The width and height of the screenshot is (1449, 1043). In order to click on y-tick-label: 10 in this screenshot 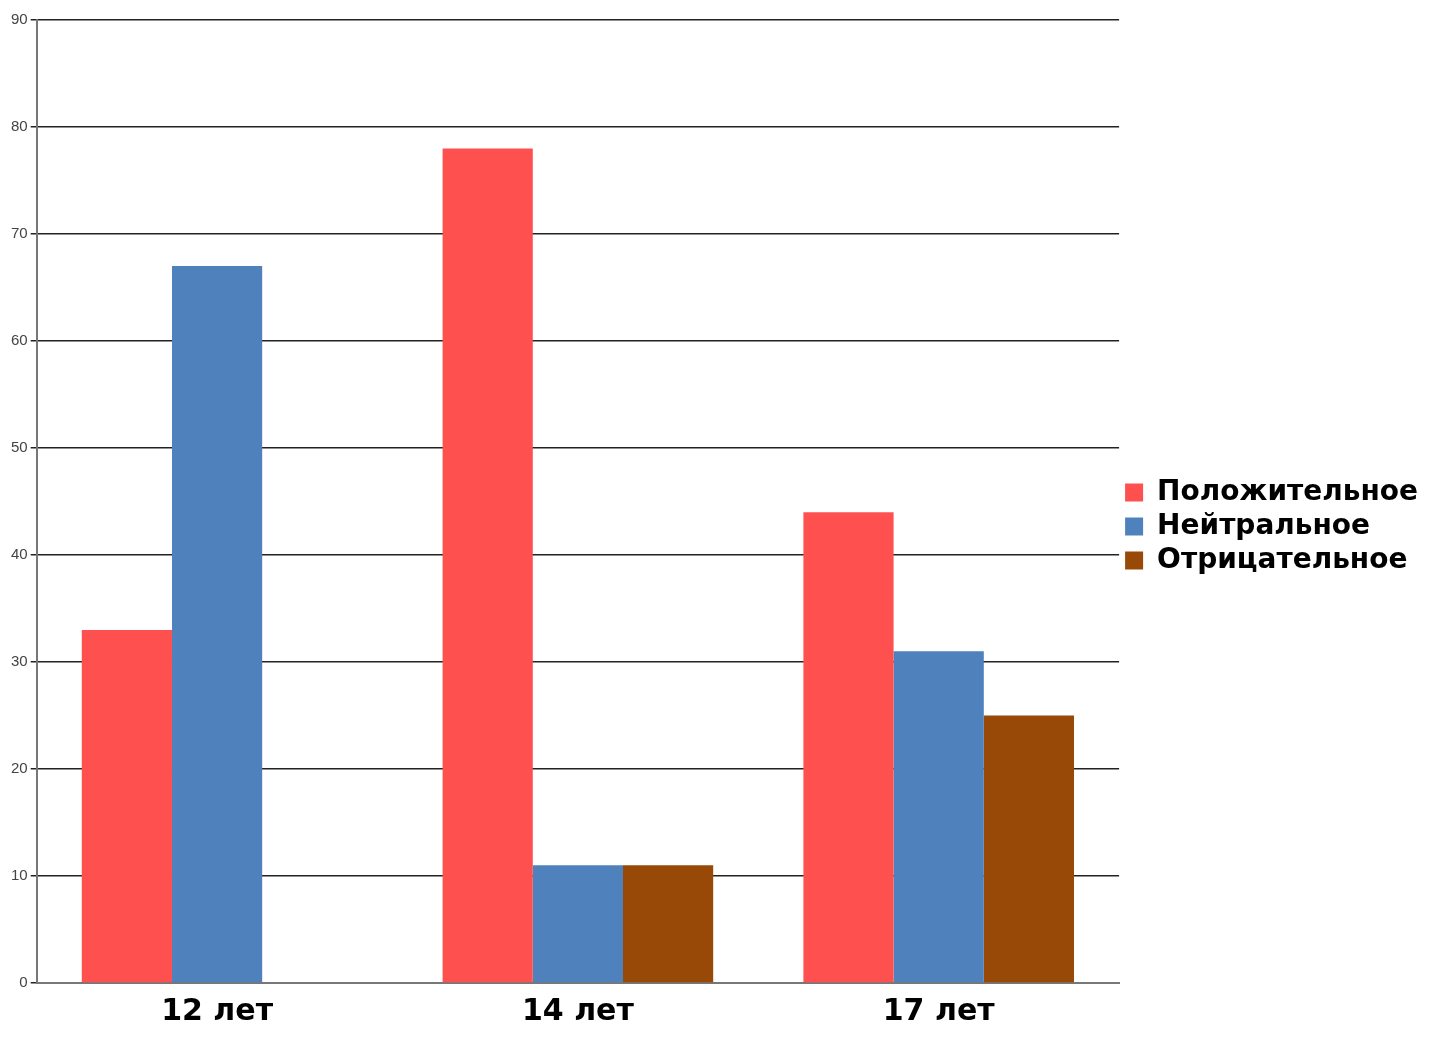, I will do `click(19, 875)`.